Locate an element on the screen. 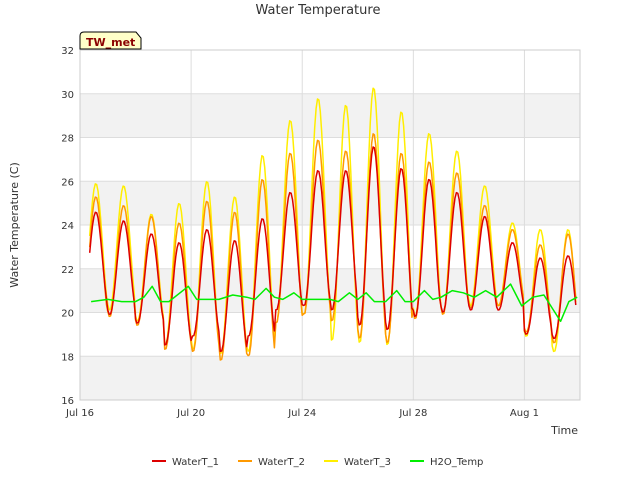 The image size is (640, 480). site-label-box: TW_met is located at coordinates (110, 40).